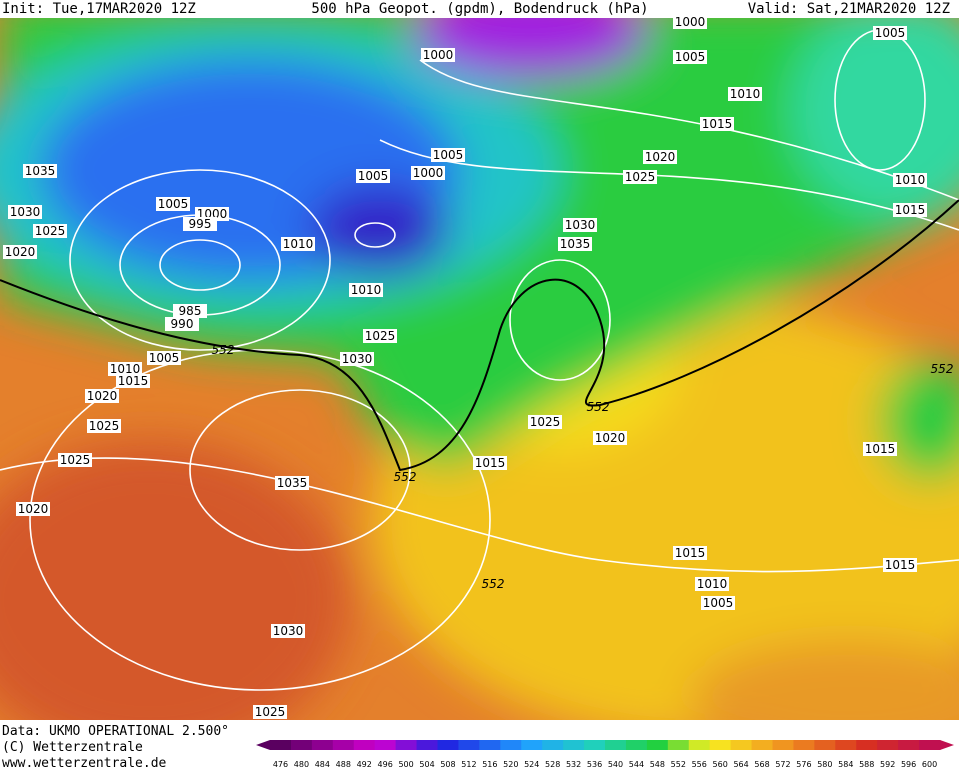 This screenshot has height=770, width=959. What do you see at coordinates (531, 764) in the screenshot?
I see `scale-label: 524` at bounding box center [531, 764].